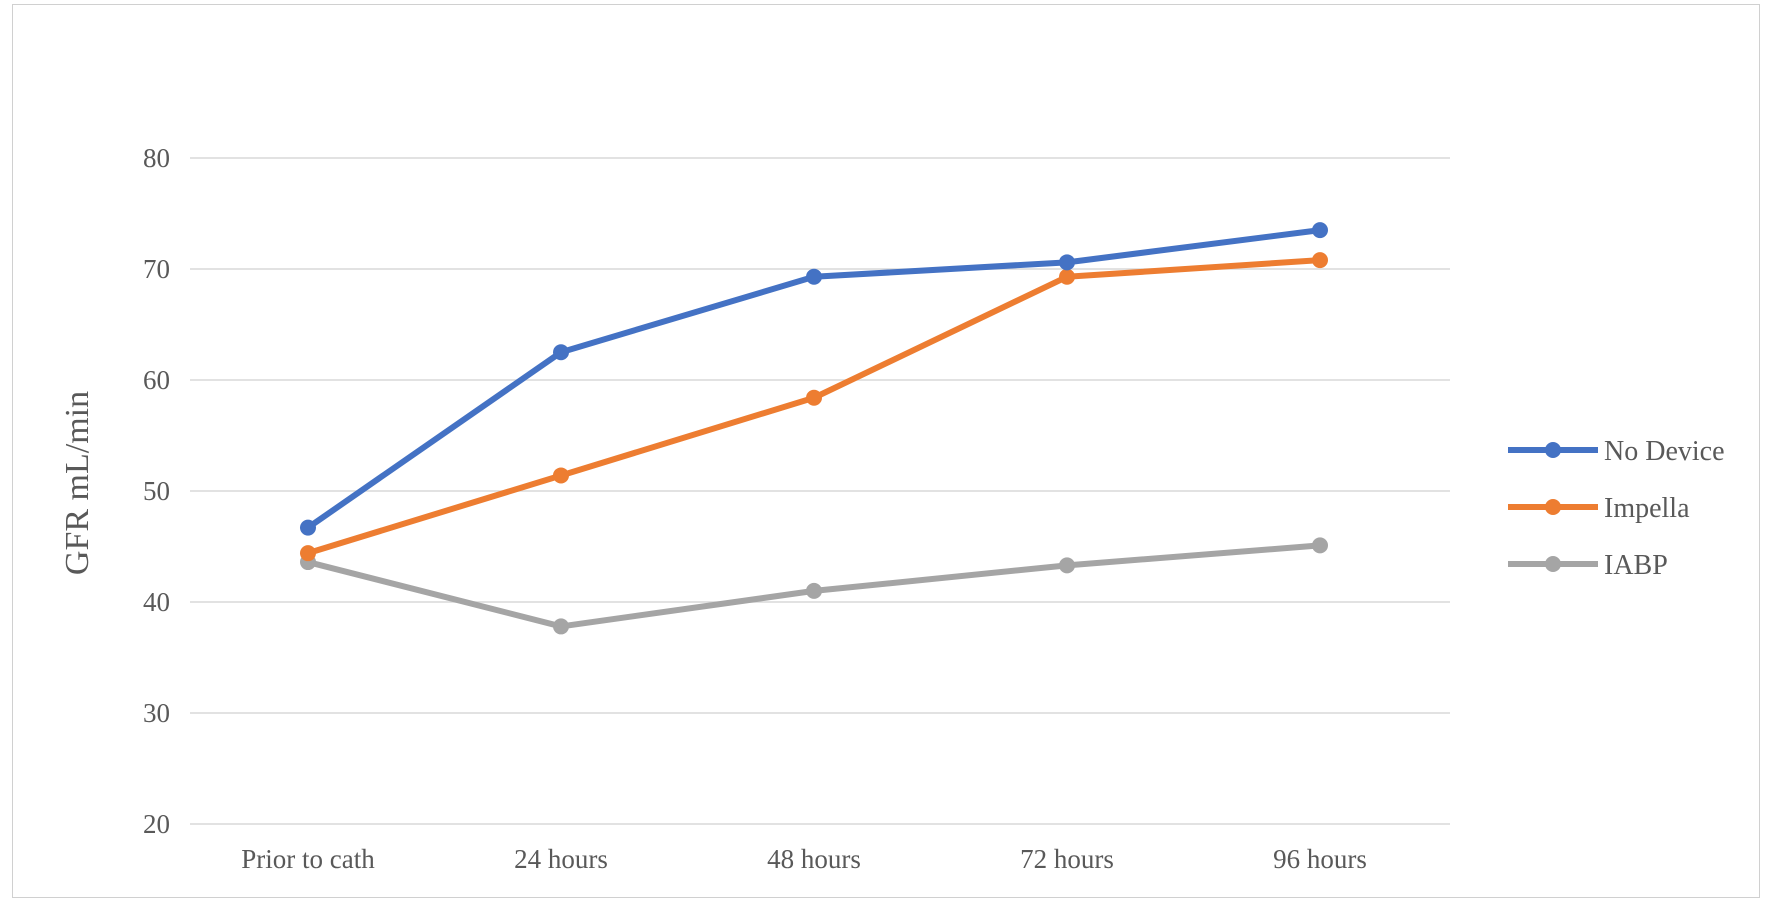 This screenshot has width=1772, height=912. I want to click on legend-item-no-device: No Device, so click(1616, 451).